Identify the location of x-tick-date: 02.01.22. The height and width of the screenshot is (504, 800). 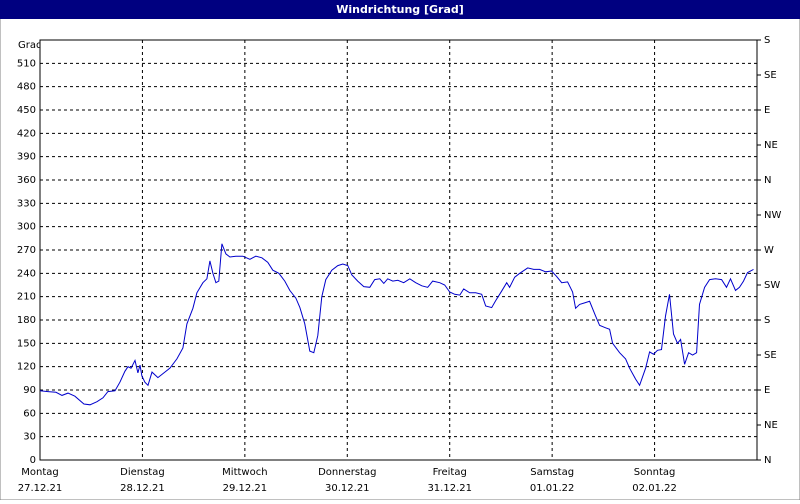
(654, 488).